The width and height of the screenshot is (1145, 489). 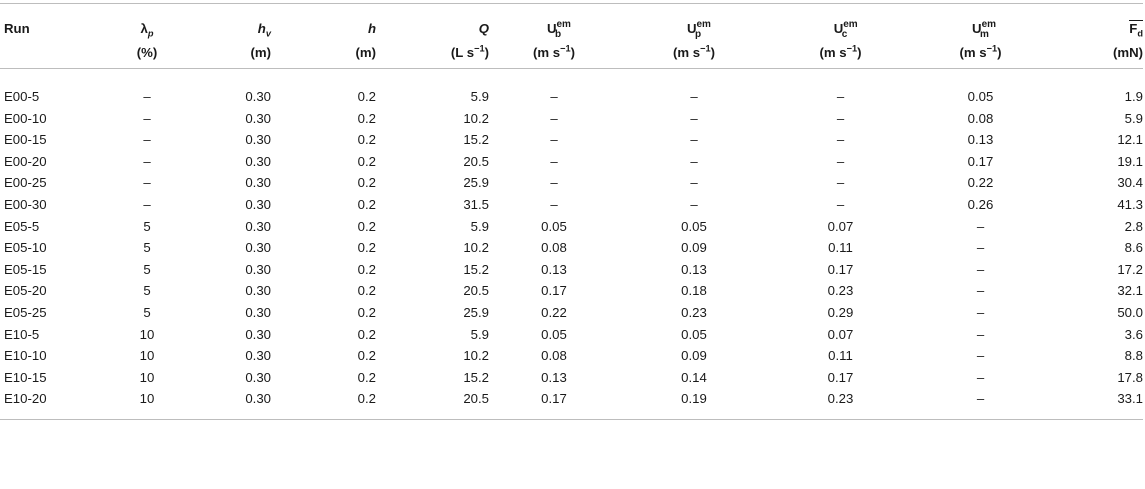 I want to click on table-row: E05-5 5 0.30 0.2 5.9 0.05 0.05 0.07 – 2.8, so click(x=571, y=227).